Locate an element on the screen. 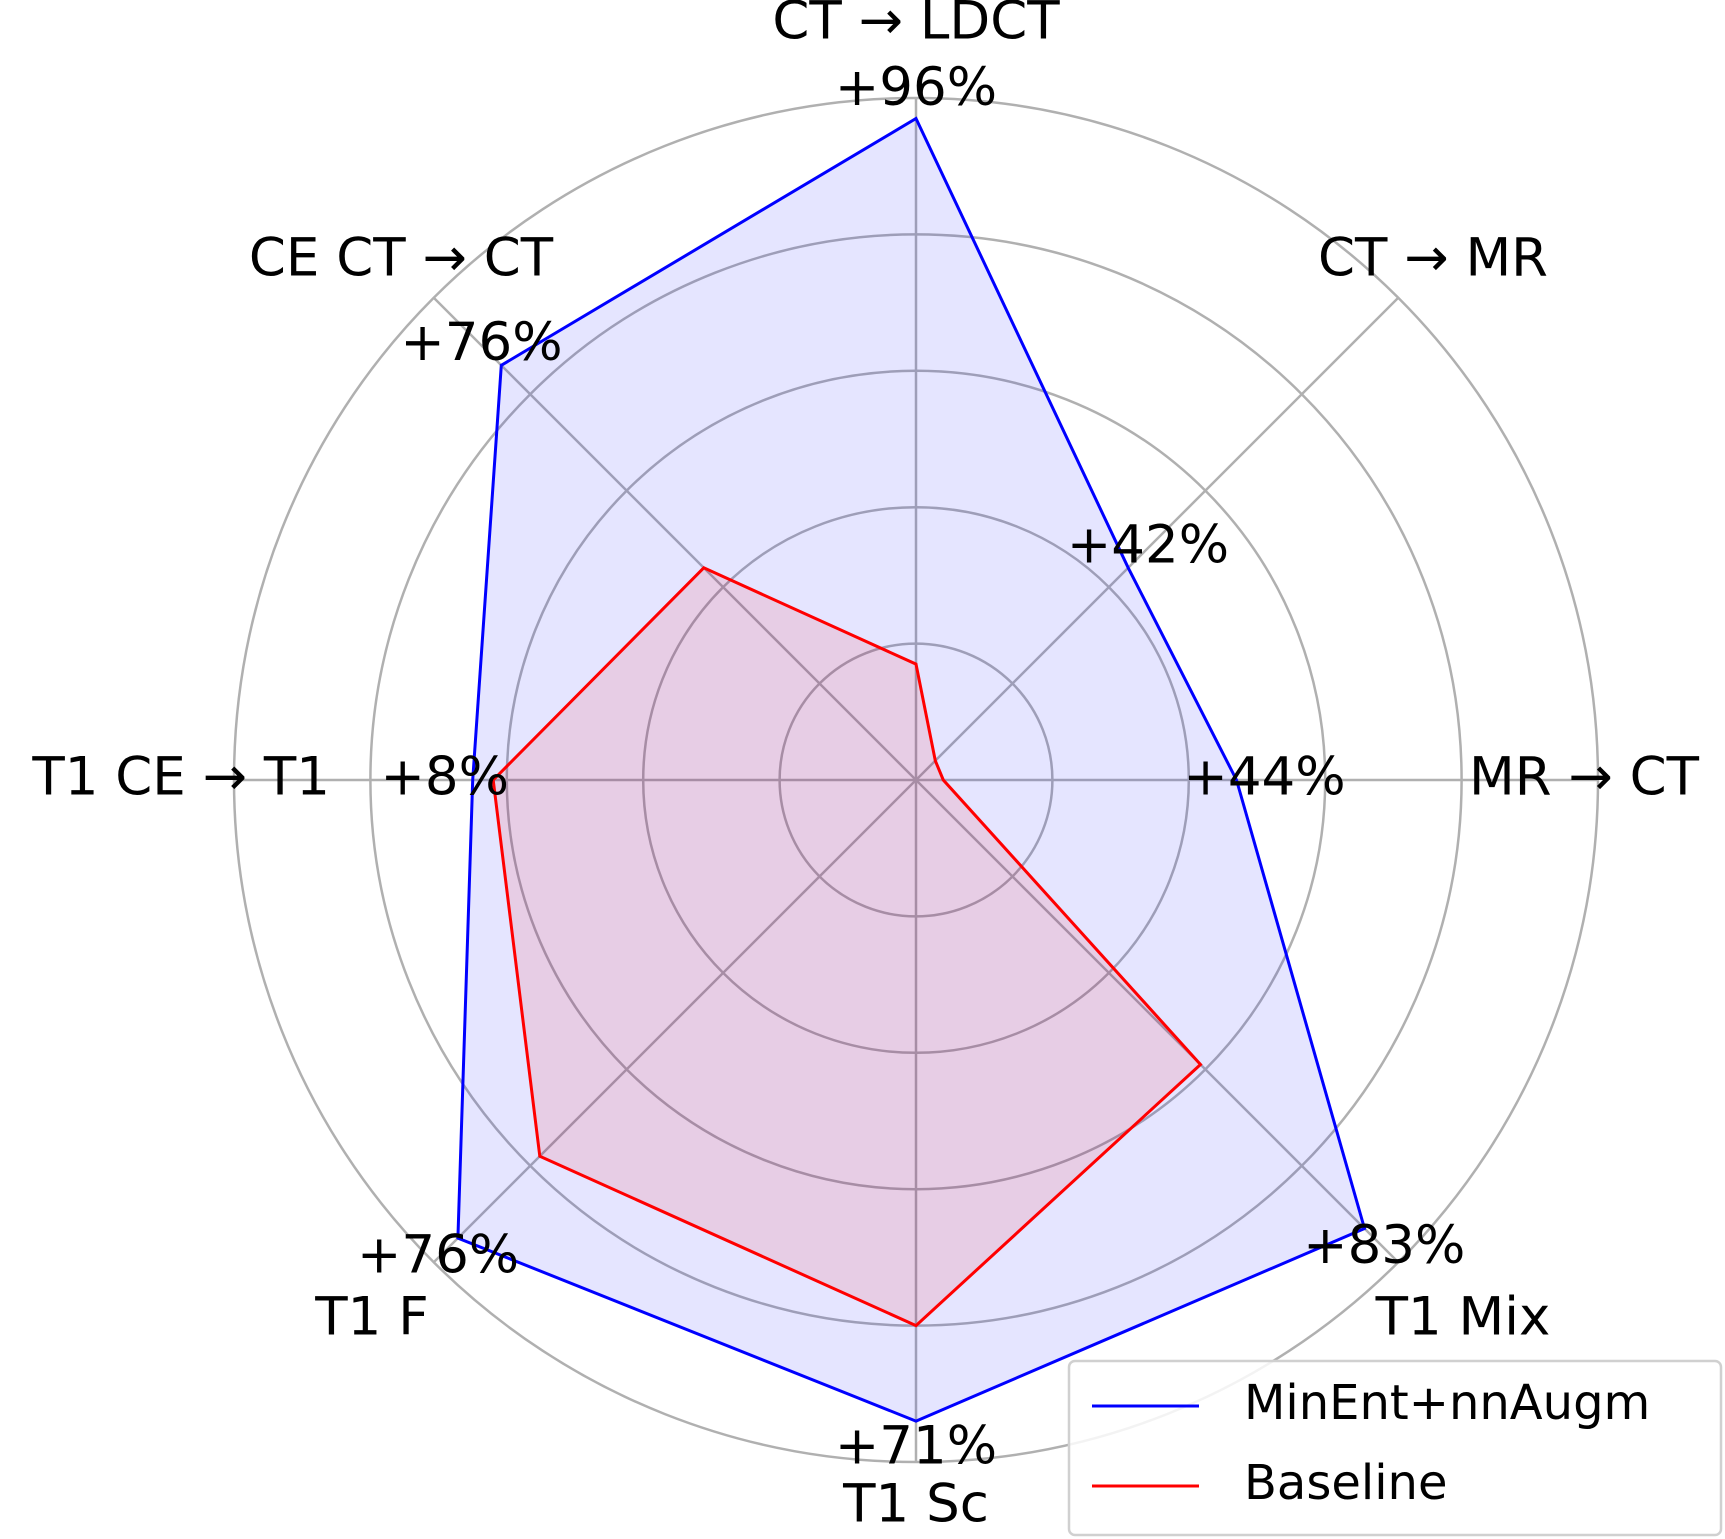 This screenshot has height=1539, width=1725. annotation: +42% is located at coordinates (1148, 545).